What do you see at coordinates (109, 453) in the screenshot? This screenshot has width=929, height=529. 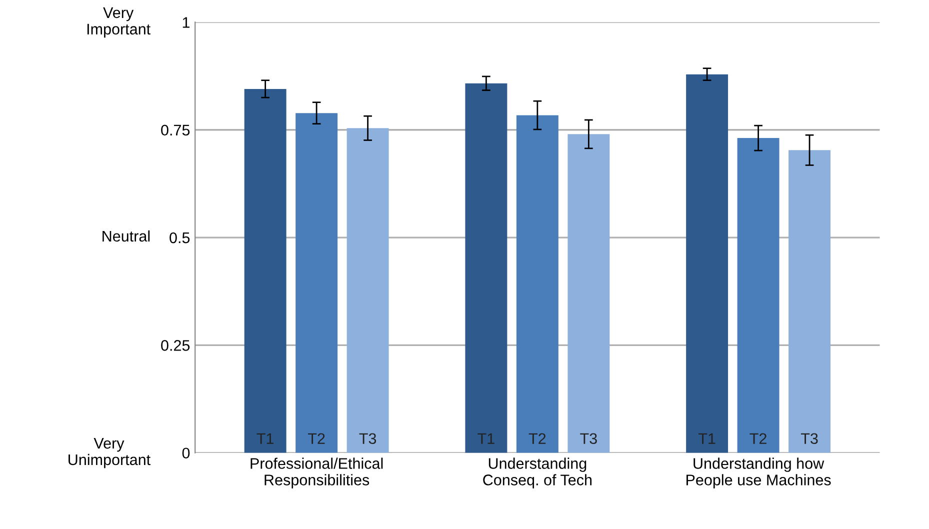 I see `text: Very Unimportant` at bounding box center [109, 453].